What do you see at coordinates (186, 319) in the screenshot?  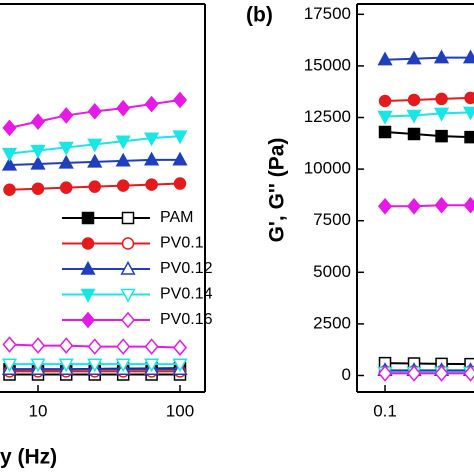 I see `legend-label: PV0.16` at bounding box center [186, 319].